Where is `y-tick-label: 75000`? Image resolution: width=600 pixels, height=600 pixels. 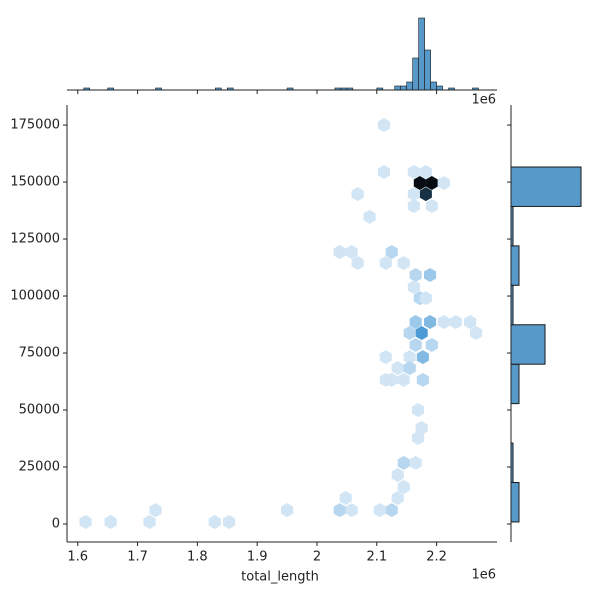 y-tick-label: 75000 is located at coordinates (39, 353).